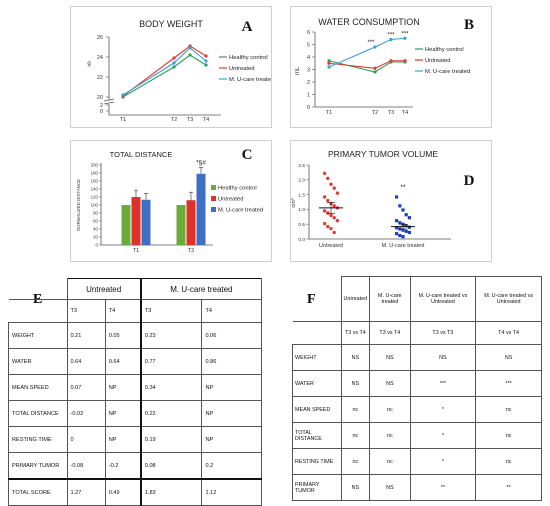 The image size is (550, 506). I want to click on table-row: WATER 0.64 0.64 0.77 0.86, so click(135, 361).